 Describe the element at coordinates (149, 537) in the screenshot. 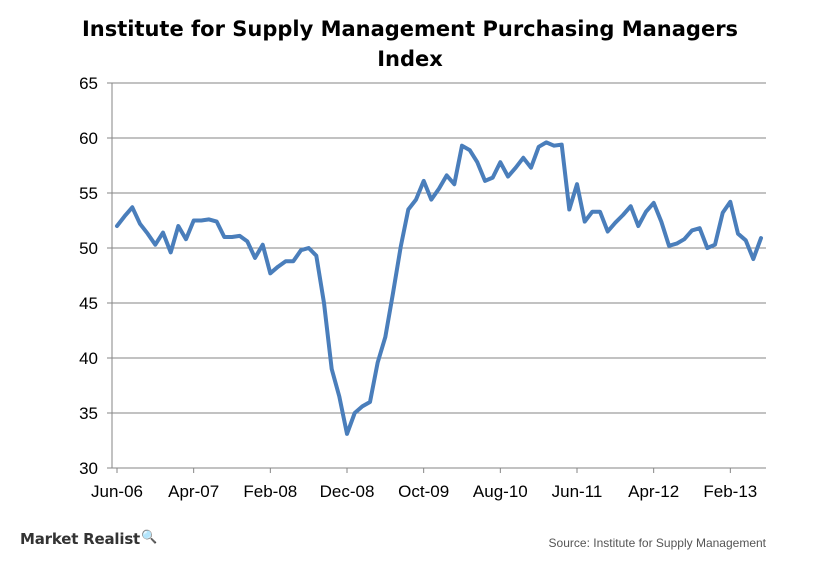

I see `magnifier-chart-icon: 🔍` at that location.